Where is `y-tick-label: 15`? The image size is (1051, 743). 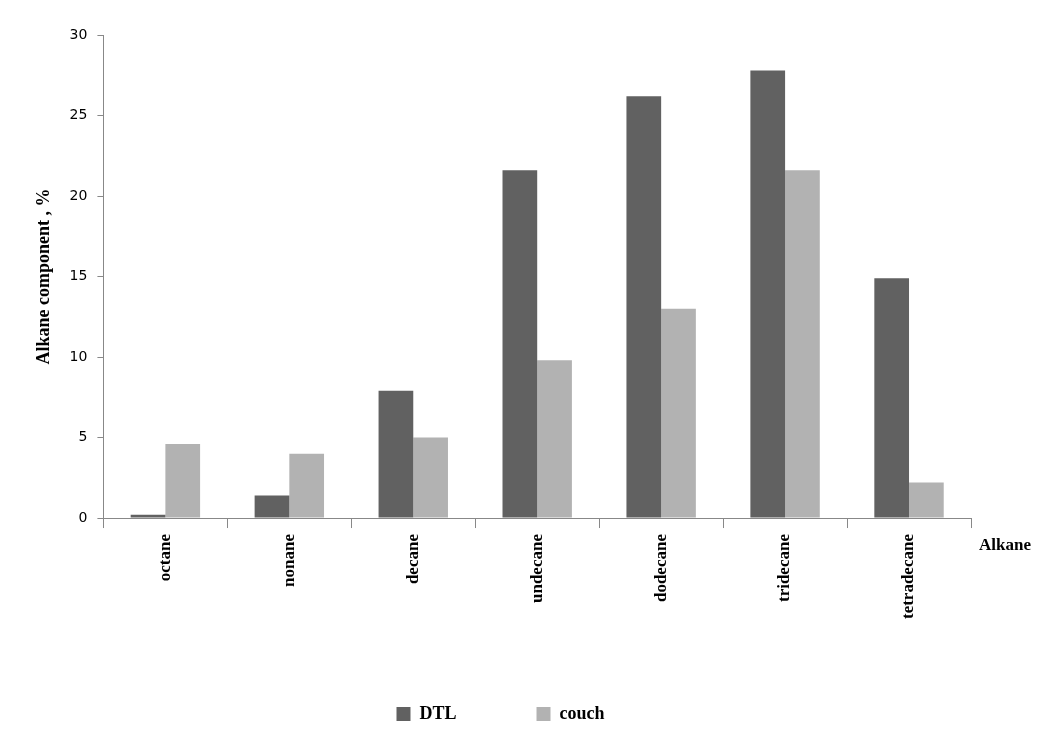 y-tick-label: 15 is located at coordinates (78, 275).